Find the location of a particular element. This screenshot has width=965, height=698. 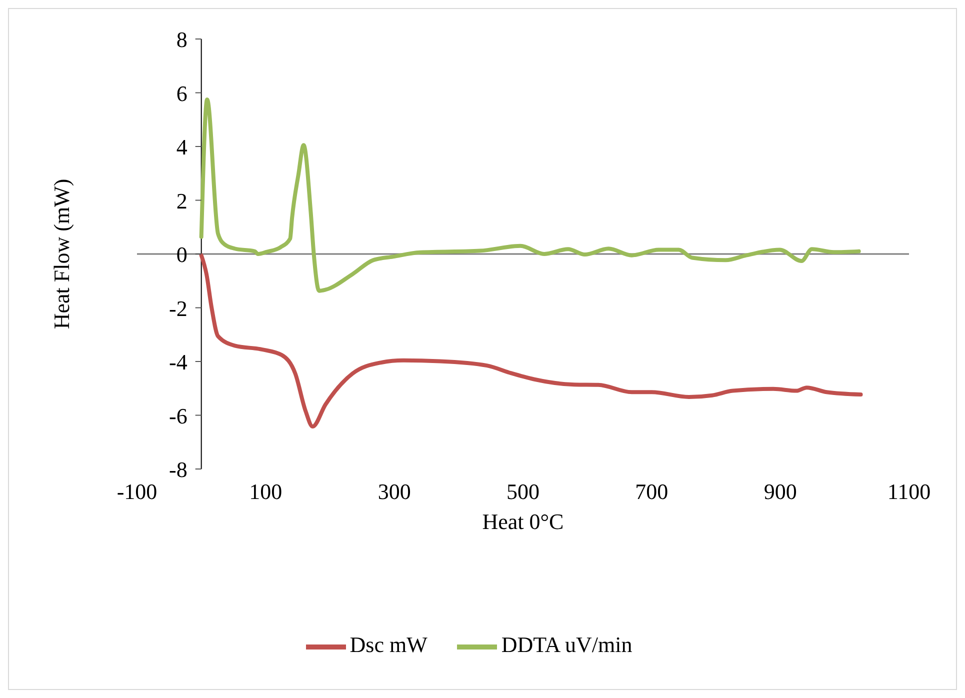

x-axis-title: Heat 0°C is located at coordinates (523, 521).